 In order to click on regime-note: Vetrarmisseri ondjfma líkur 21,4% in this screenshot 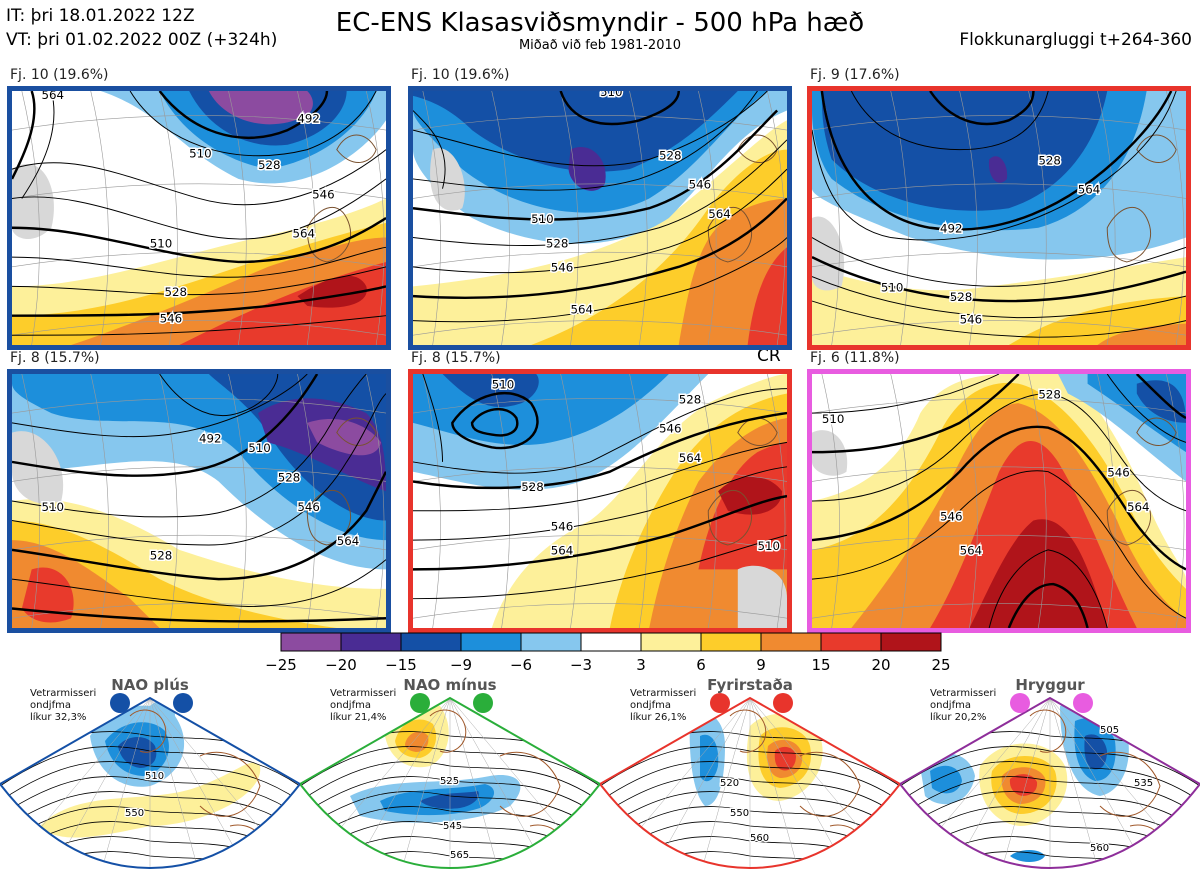, I will do `click(363, 706)`.